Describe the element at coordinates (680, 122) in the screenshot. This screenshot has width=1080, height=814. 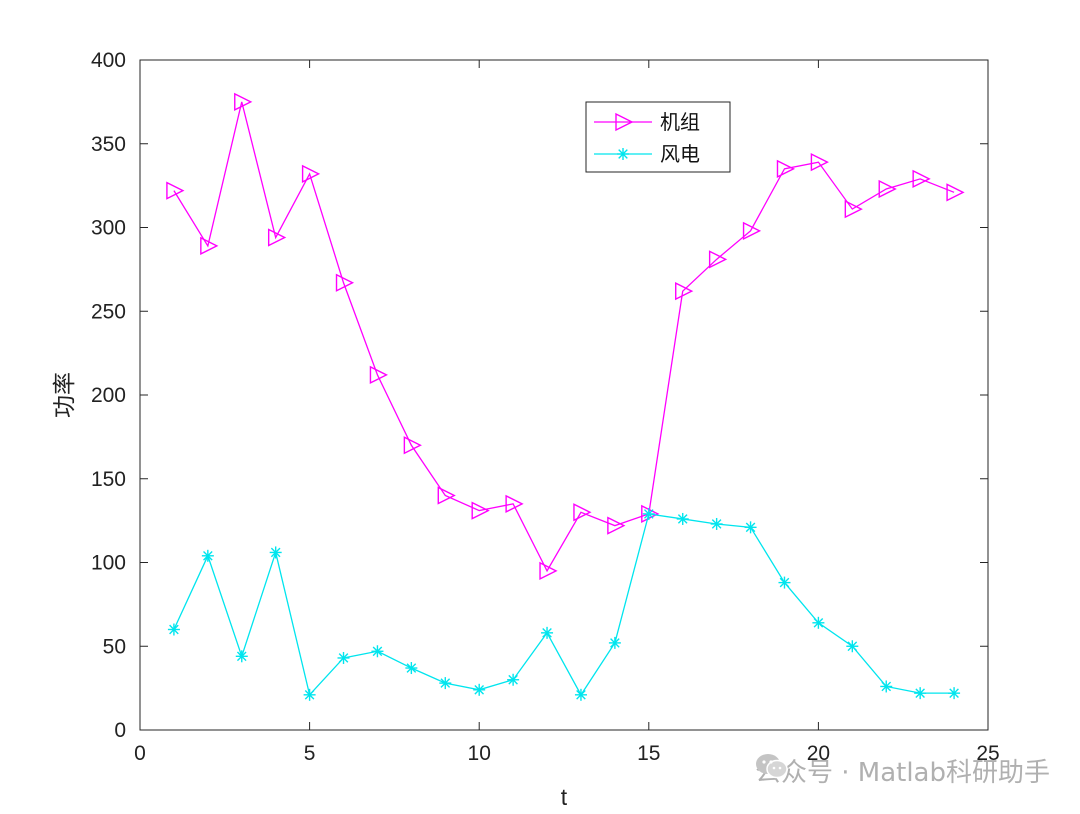
I see `legend-label: 机组` at that location.